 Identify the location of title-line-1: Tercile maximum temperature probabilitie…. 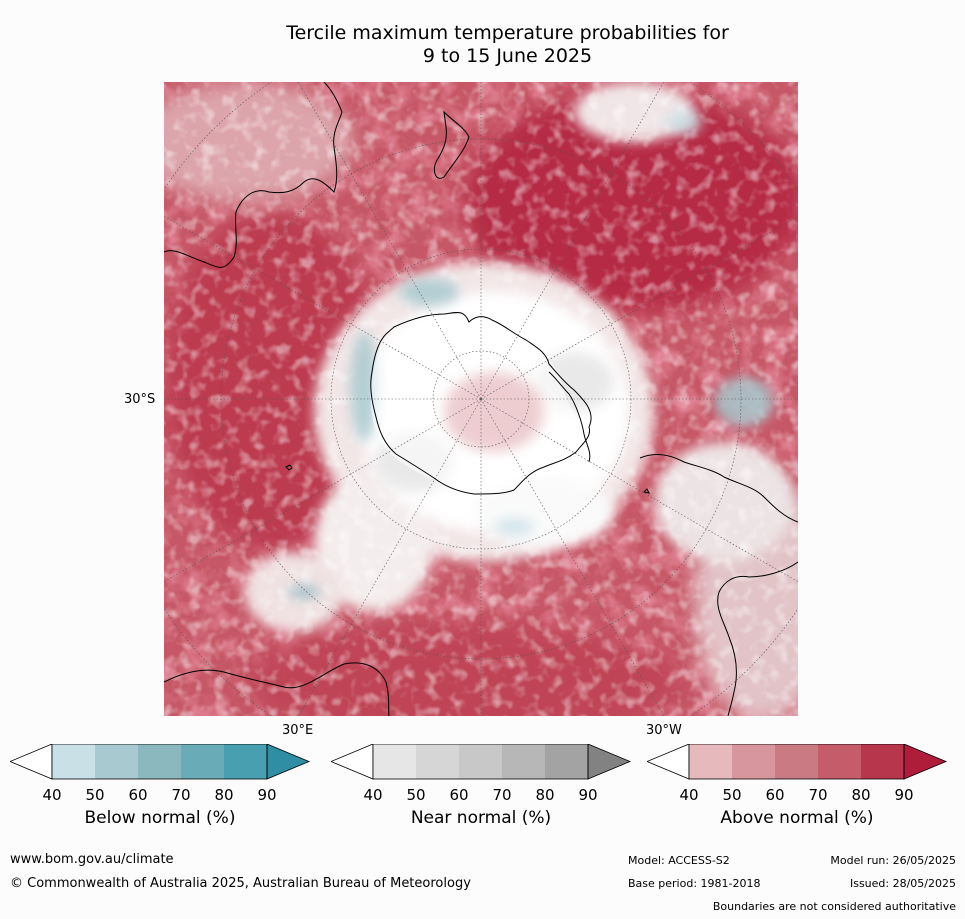
(507, 33).